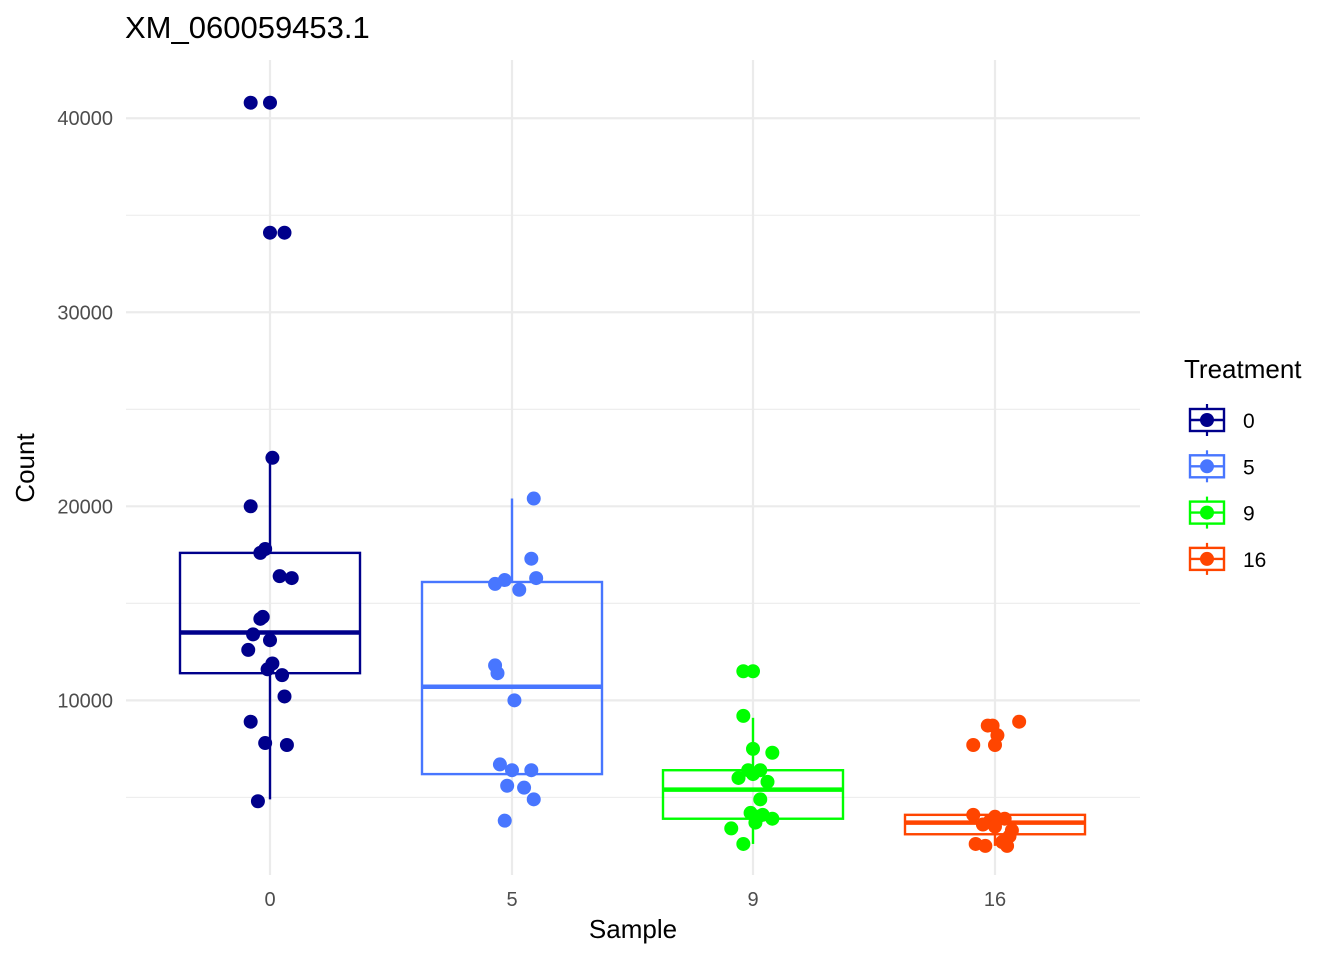 This screenshot has height=960, width=1344. Describe the element at coordinates (752, 900) in the screenshot. I see `x-tick-label: 9` at that location.